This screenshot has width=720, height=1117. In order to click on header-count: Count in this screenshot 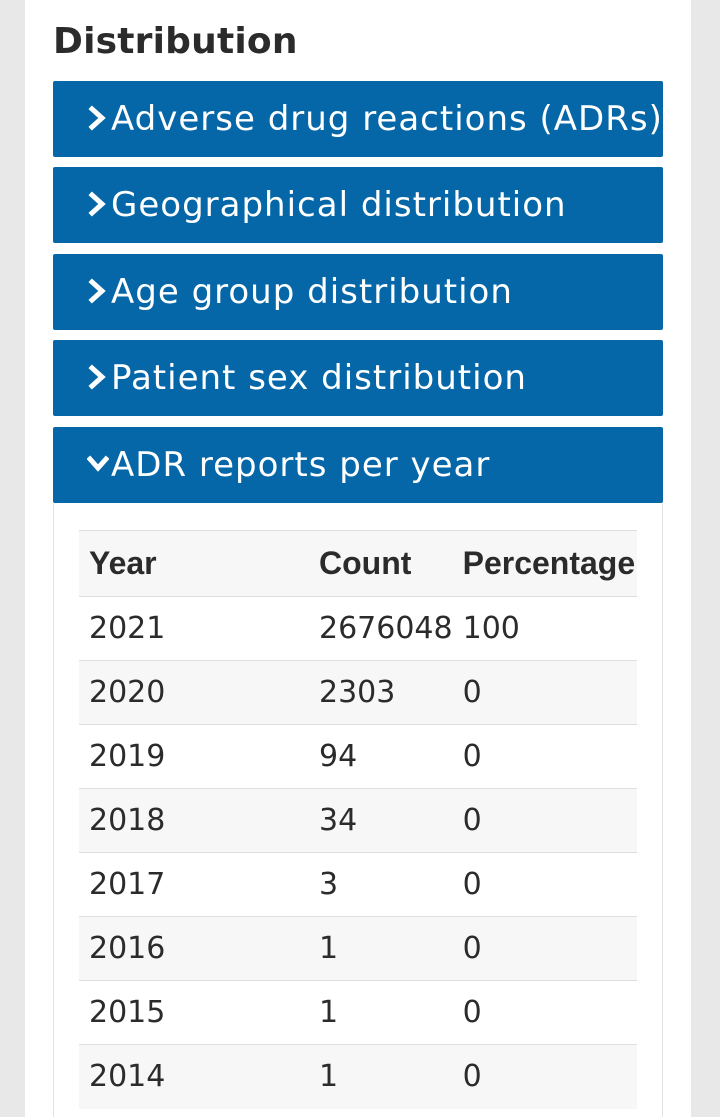, I will do `click(381, 563)`.